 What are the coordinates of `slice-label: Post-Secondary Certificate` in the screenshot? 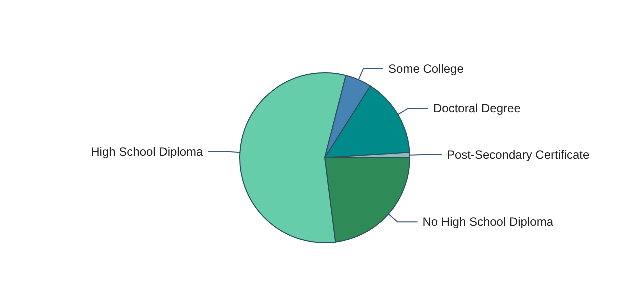 It's located at (518, 155).